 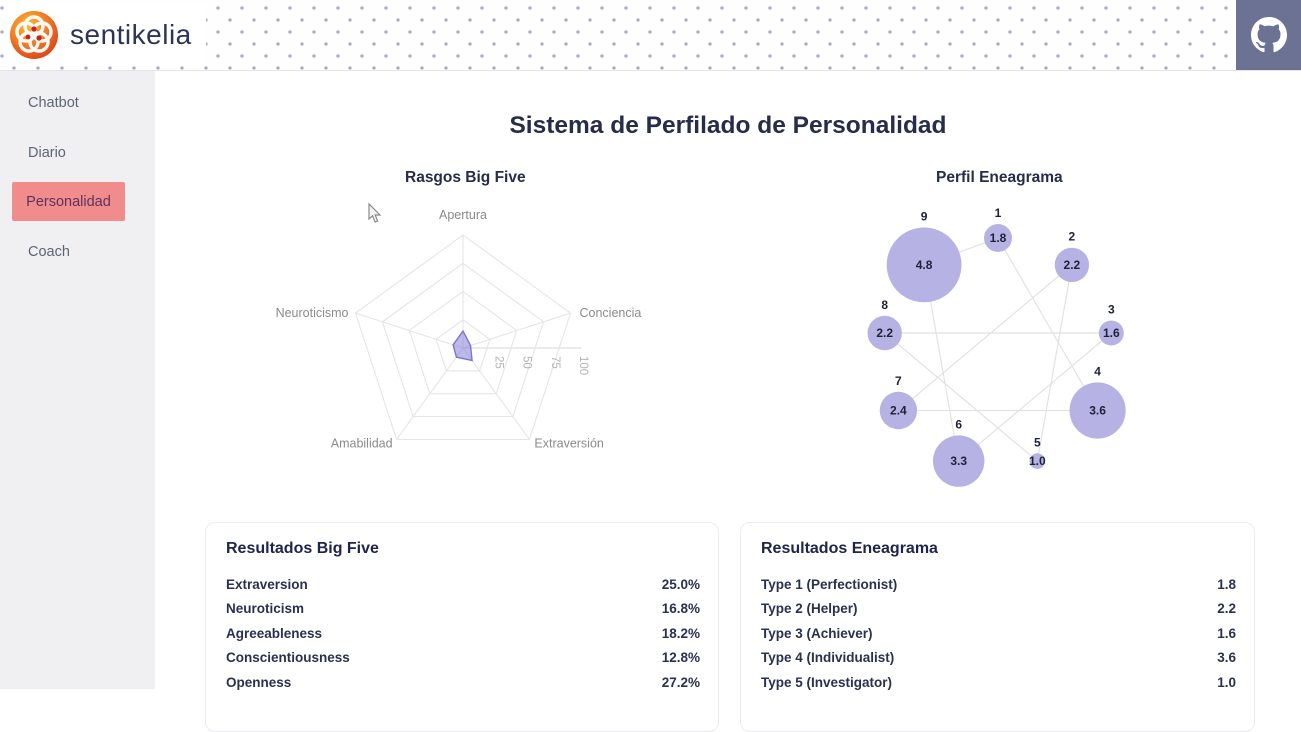 What do you see at coordinates (849, 548) in the screenshot?
I see `enneagram-results-title: Resultados Eneagrama` at bounding box center [849, 548].